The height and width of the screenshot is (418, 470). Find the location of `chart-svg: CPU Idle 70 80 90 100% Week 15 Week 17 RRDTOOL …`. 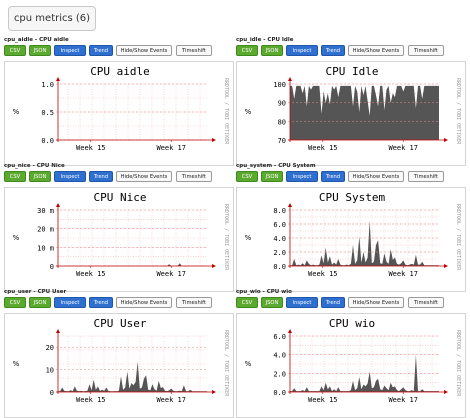

chart-svg: CPU Idle 70 80 90 100% Week 15 Week 17 RRDTOOL … is located at coordinates (353, 108).